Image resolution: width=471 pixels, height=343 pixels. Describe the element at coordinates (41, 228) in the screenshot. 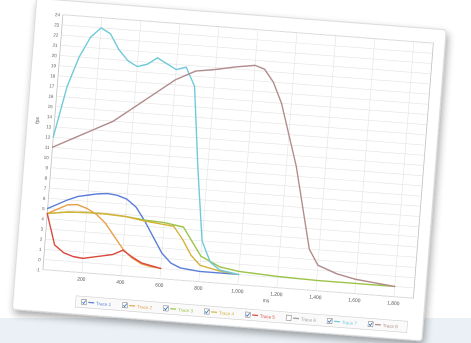

I see `y-tick-label: 3` at that location.